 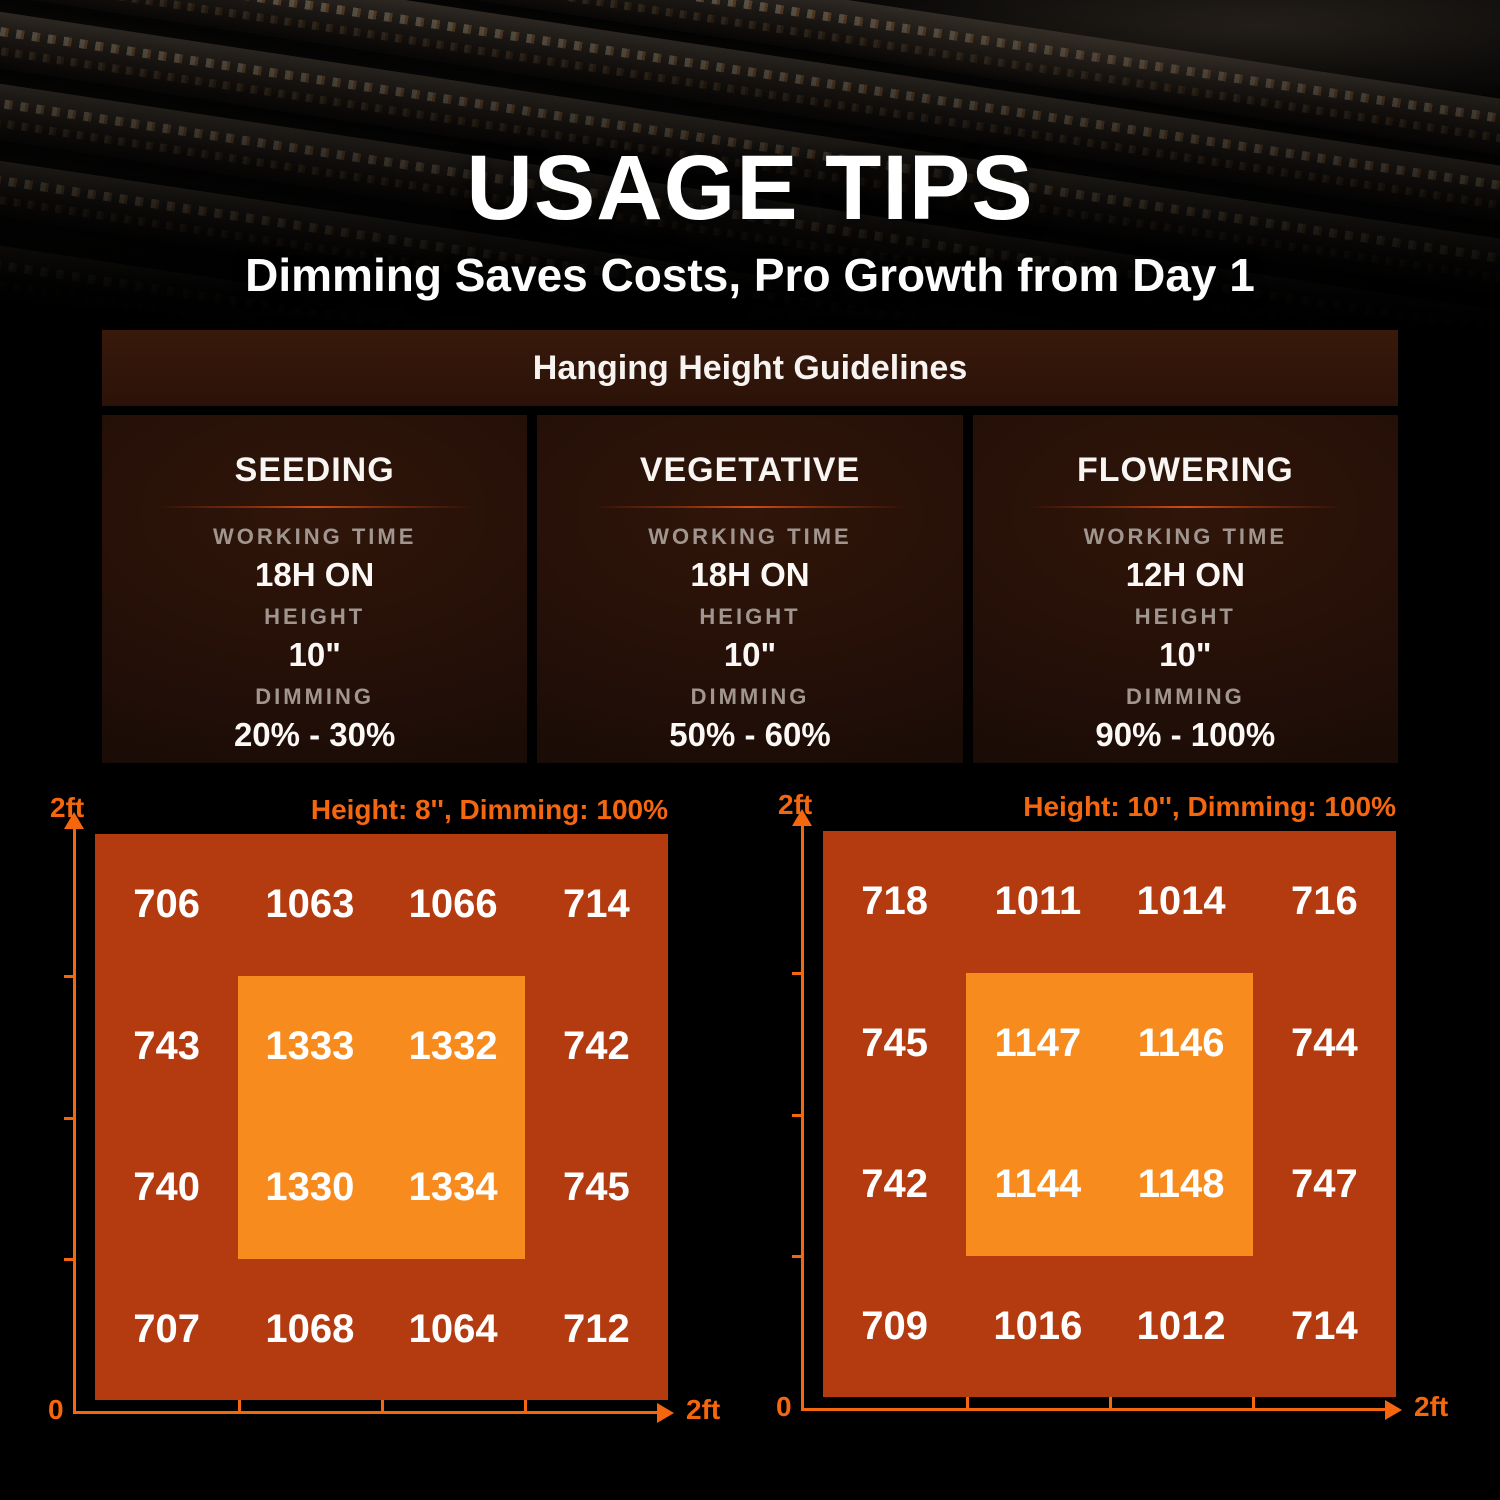 I want to click on dimming-value: 20% - 30%, so click(x=314, y=734).